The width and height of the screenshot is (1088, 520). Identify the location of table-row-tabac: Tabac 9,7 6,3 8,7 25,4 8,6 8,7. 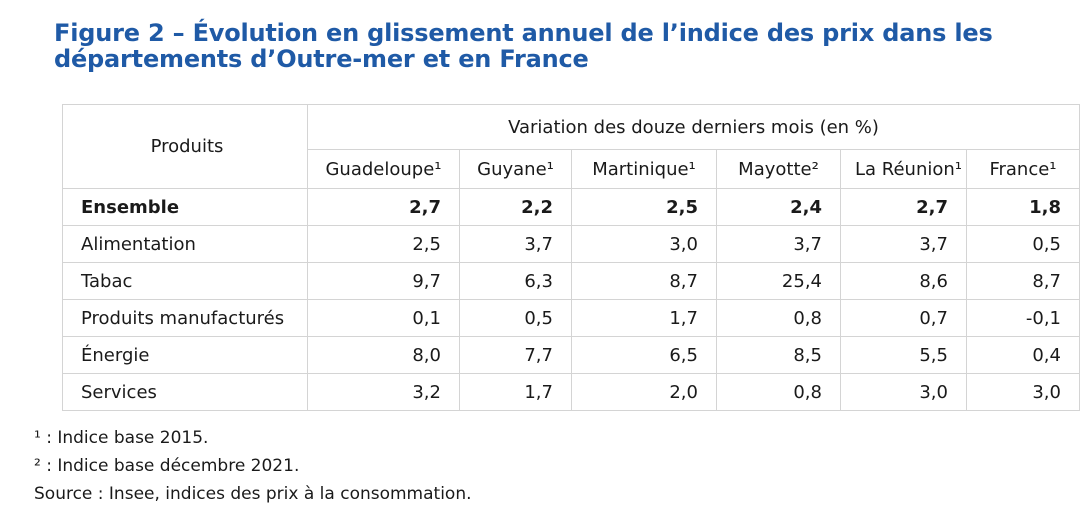
(571, 281).